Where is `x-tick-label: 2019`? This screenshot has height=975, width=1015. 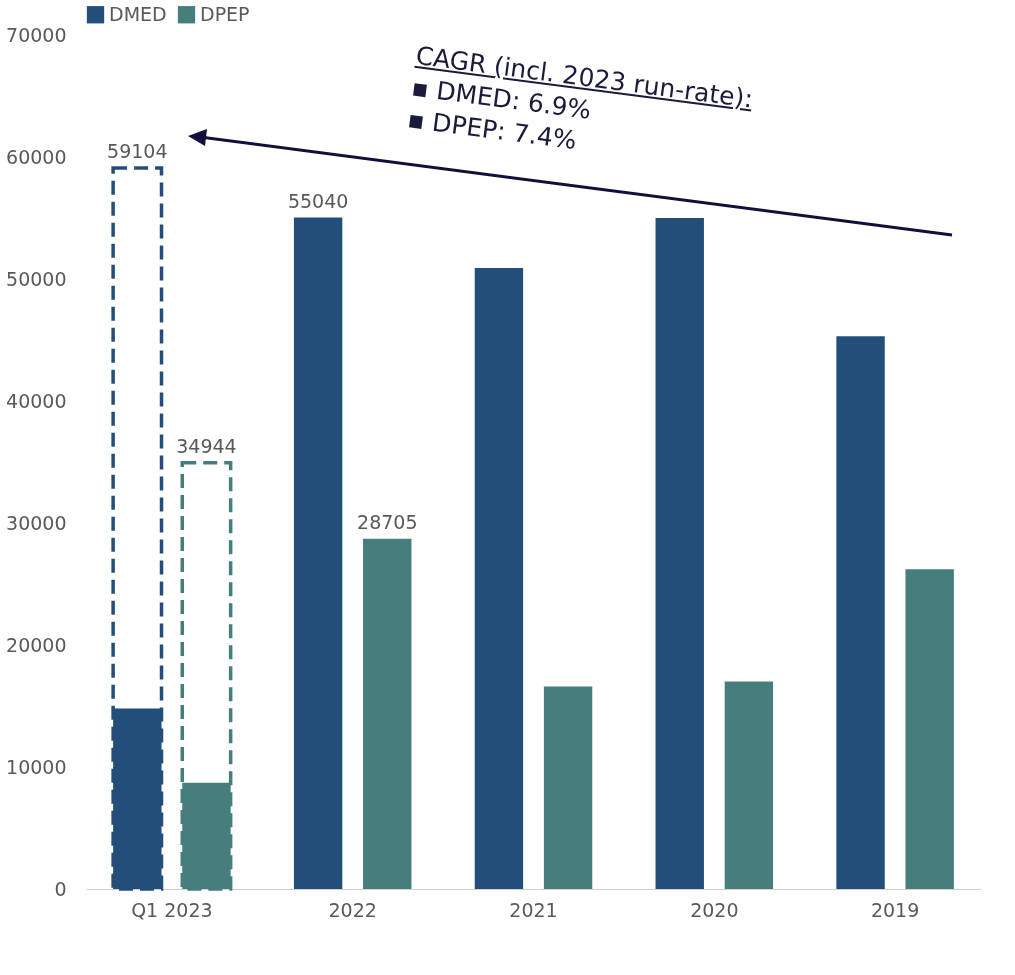
x-tick-label: 2019 is located at coordinates (895, 909).